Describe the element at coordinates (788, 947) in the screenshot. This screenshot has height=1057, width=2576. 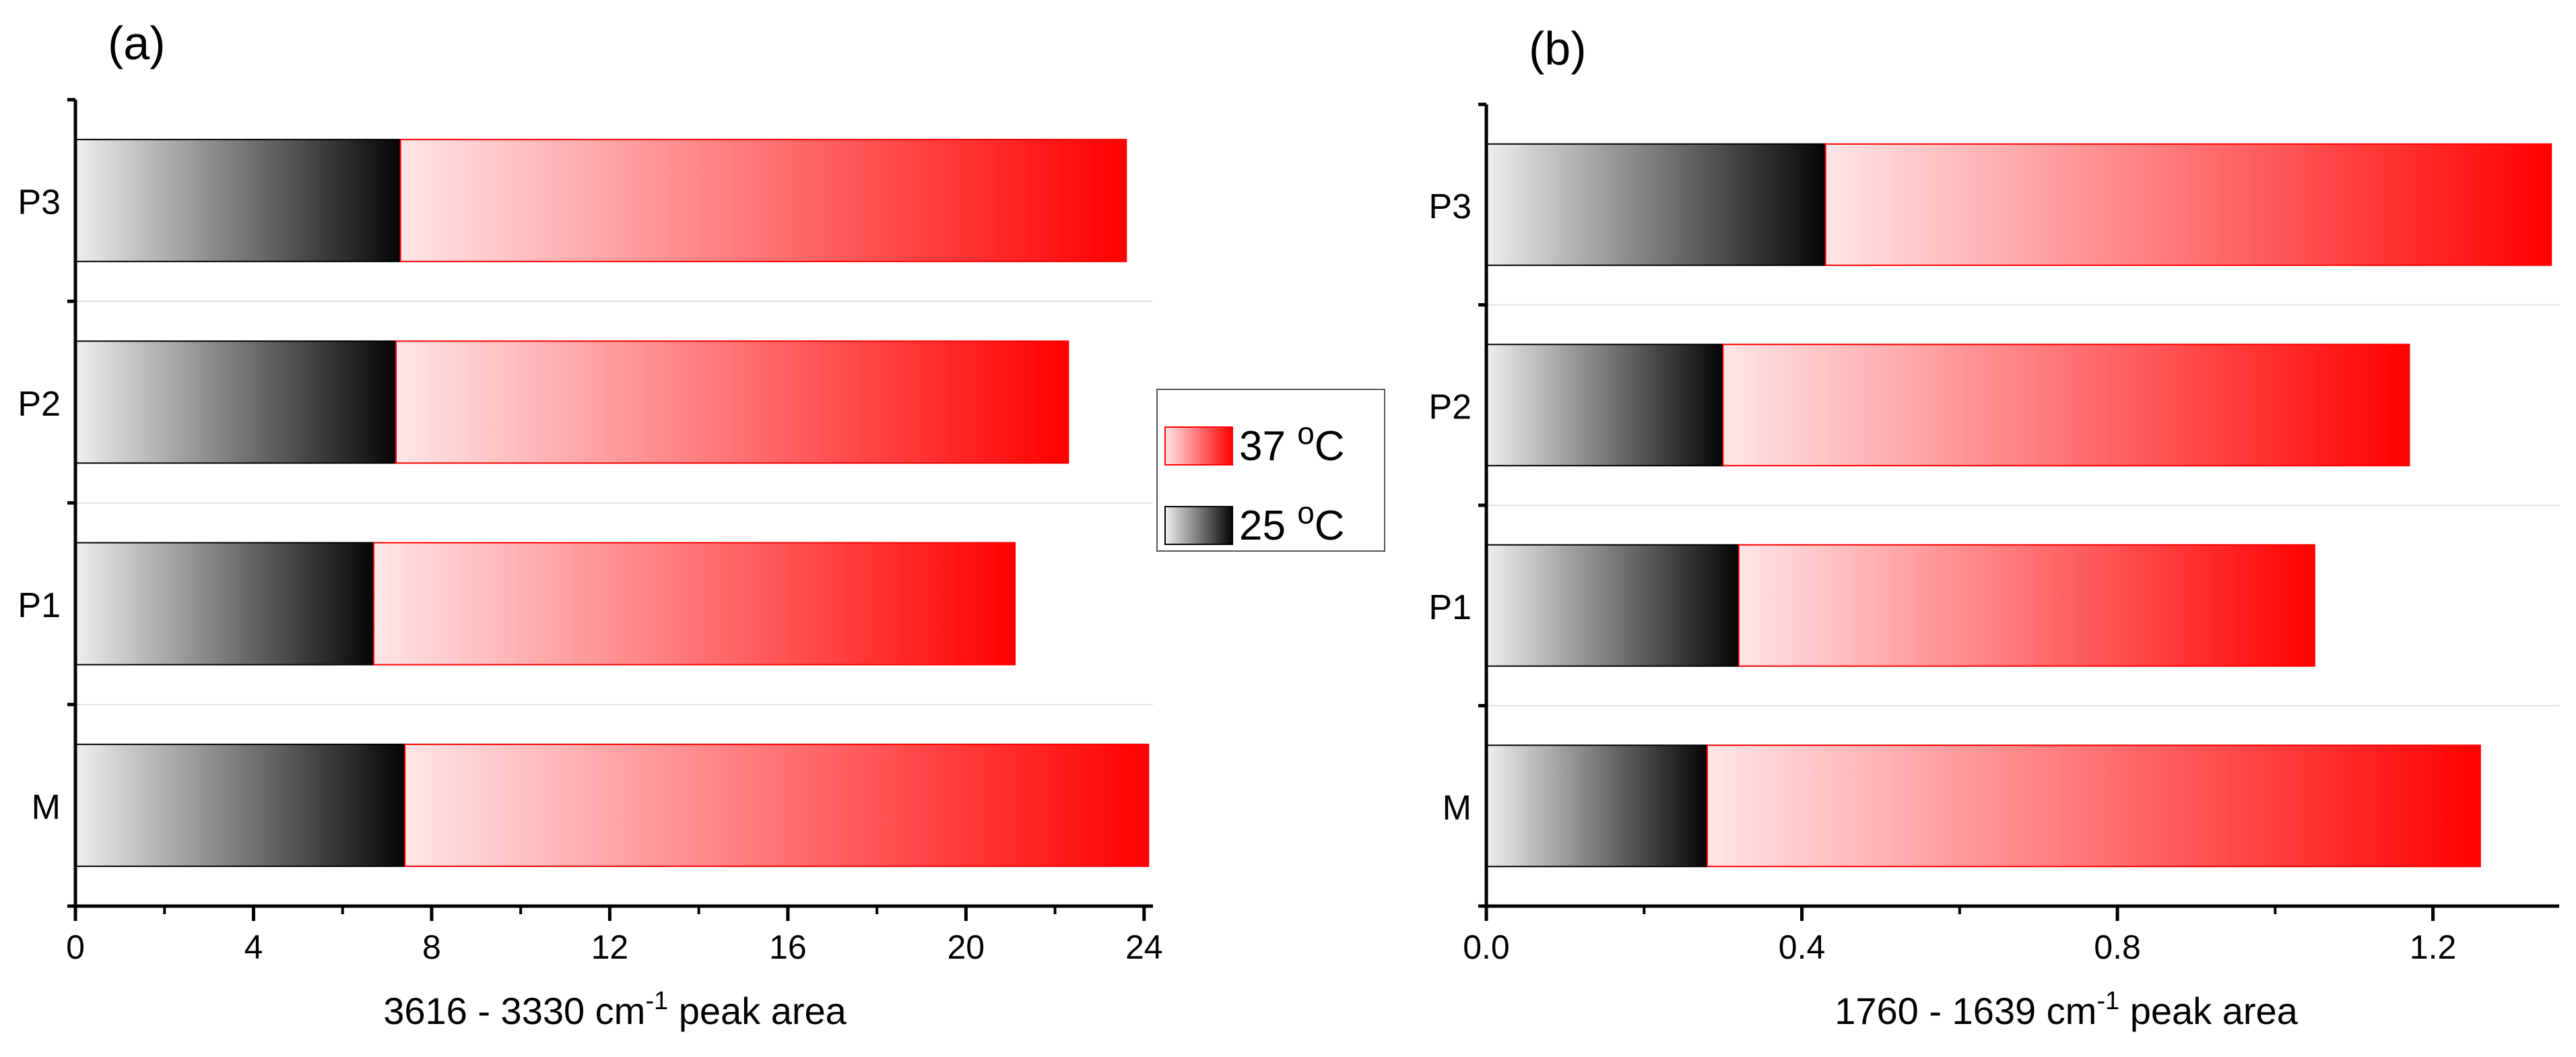
I see `x-tick-label: 16` at that location.